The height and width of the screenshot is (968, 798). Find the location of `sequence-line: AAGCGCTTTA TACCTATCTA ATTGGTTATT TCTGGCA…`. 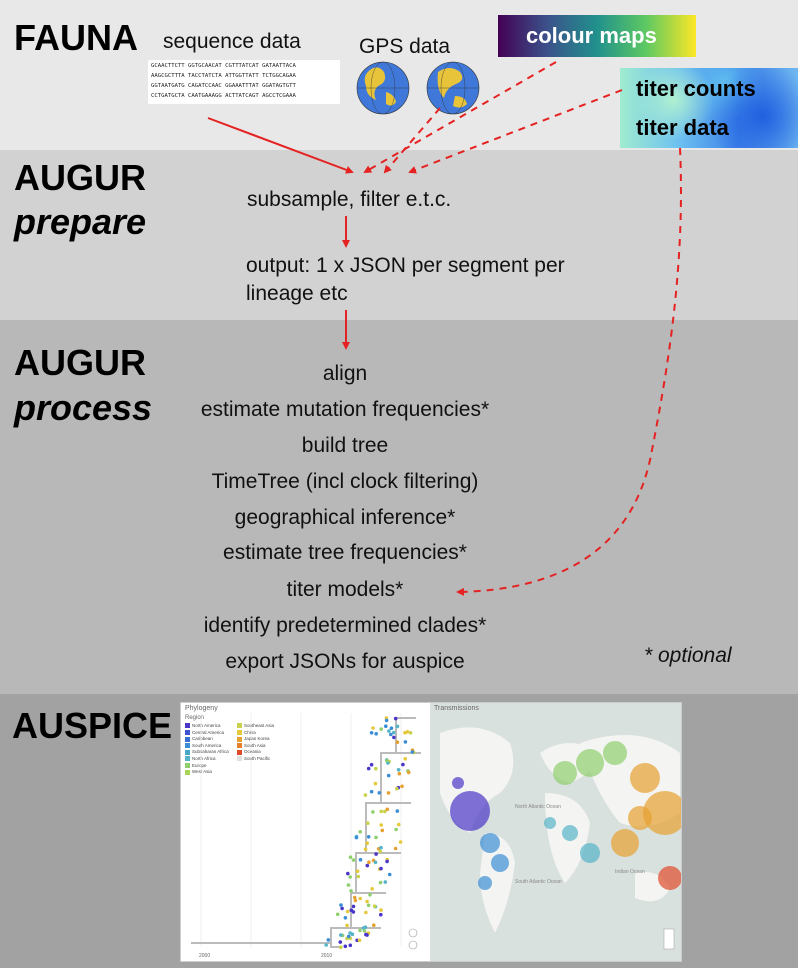

sequence-line: AAGCGCTTTA TACCTATCTA ATTGGTTATT TCTGGCA… is located at coordinates (223, 76).